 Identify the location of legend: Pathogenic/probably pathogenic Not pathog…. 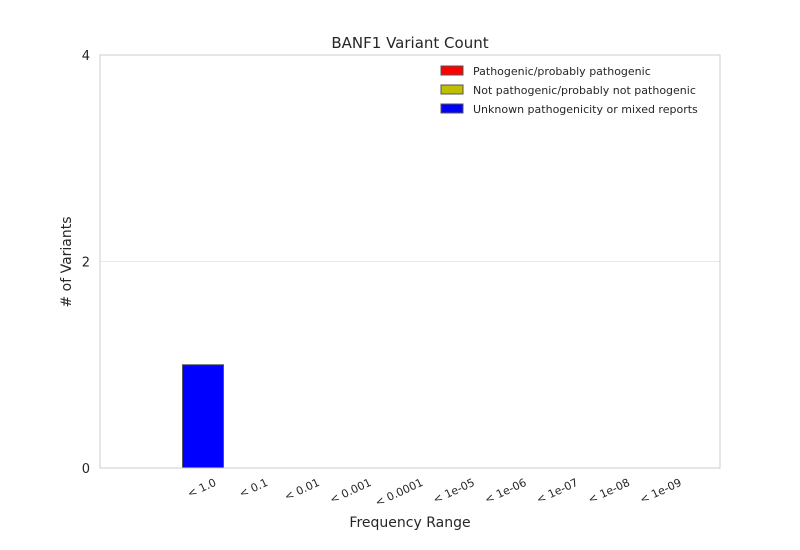
(569, 90).